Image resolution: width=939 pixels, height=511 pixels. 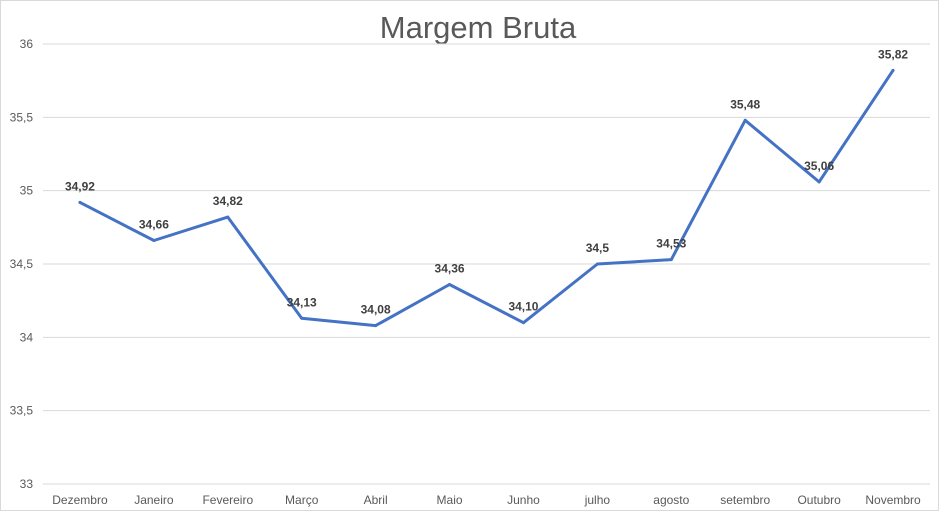 I want to click on y-tick-label: 34,5, so click(x=22, y=264).